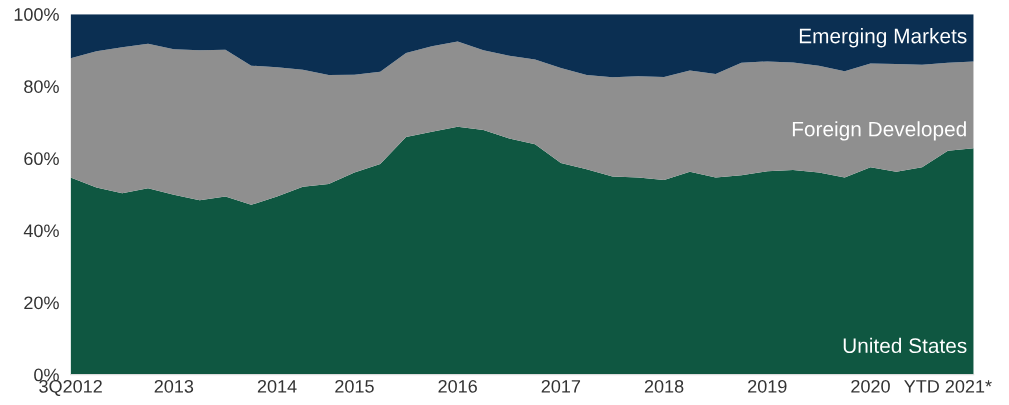 Image resolution: width=1009 pixels, height=405 pixels. What do you see at coordinates (70, 387) in the screenshot?
I see `x-tick-label: 3Q2012` at bounding box center [70, 387].